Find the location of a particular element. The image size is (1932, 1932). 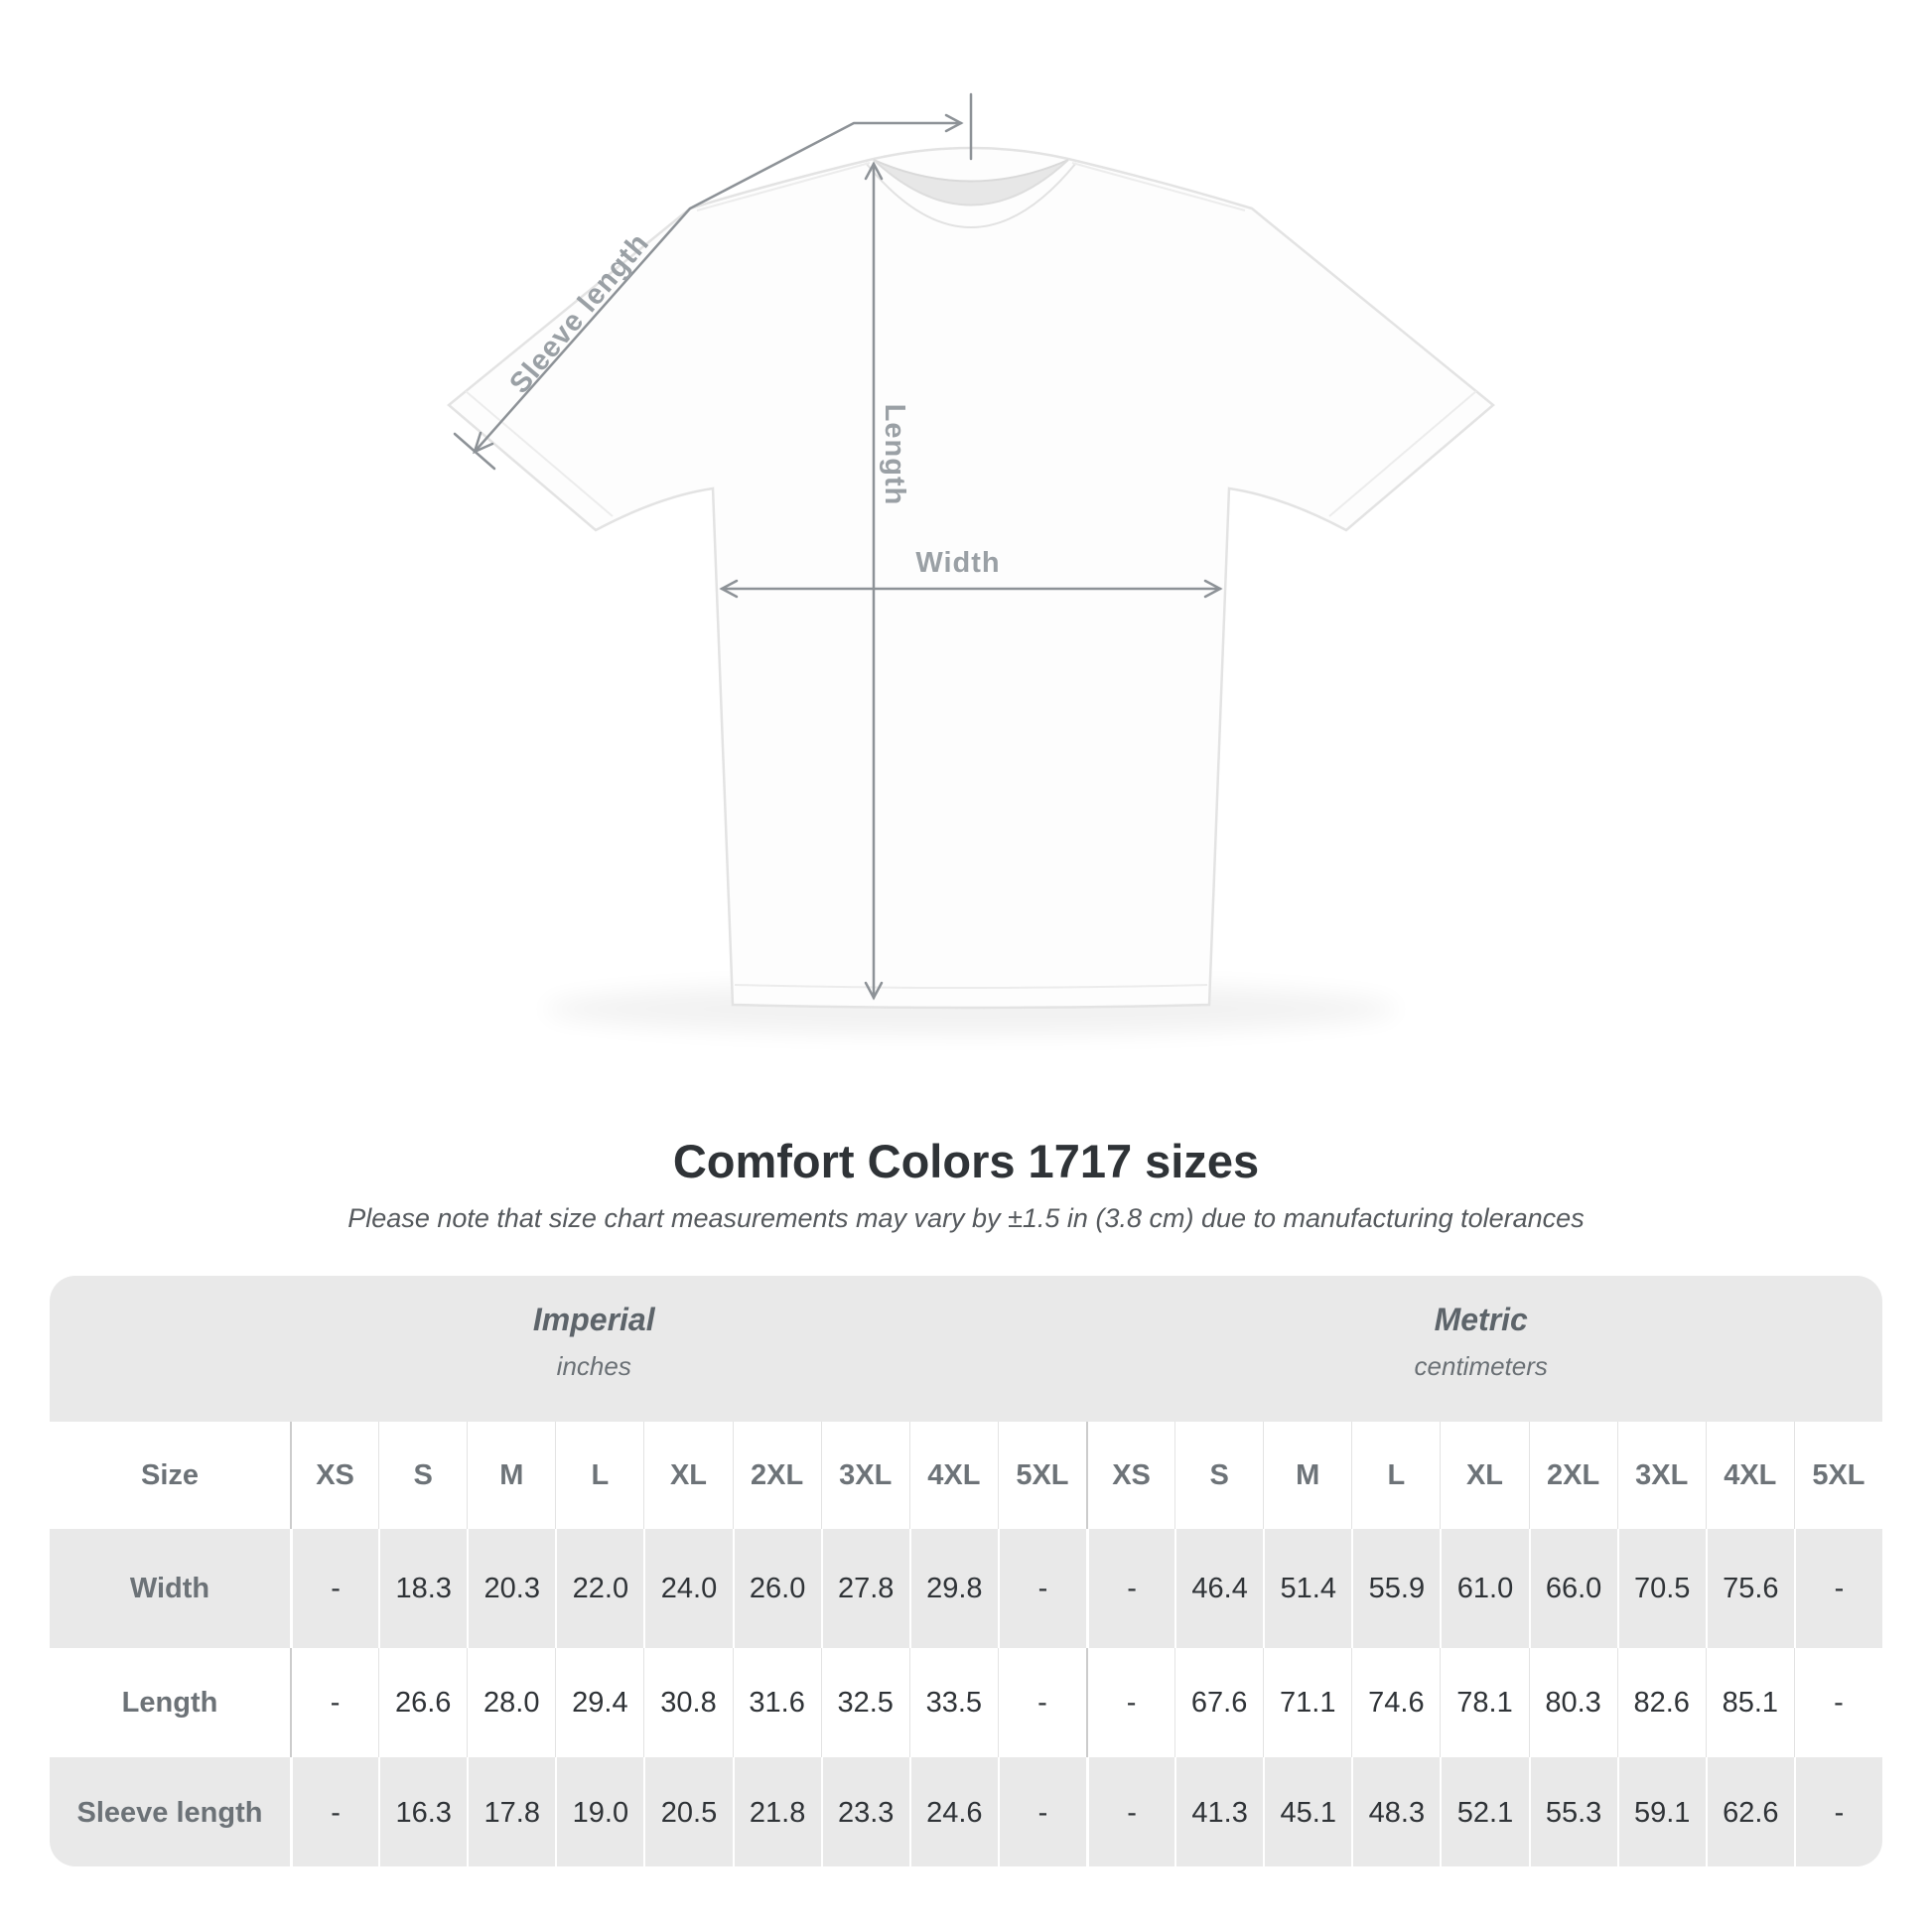

length-value-cell: 32.5 is located at coordinates (865, 1703).